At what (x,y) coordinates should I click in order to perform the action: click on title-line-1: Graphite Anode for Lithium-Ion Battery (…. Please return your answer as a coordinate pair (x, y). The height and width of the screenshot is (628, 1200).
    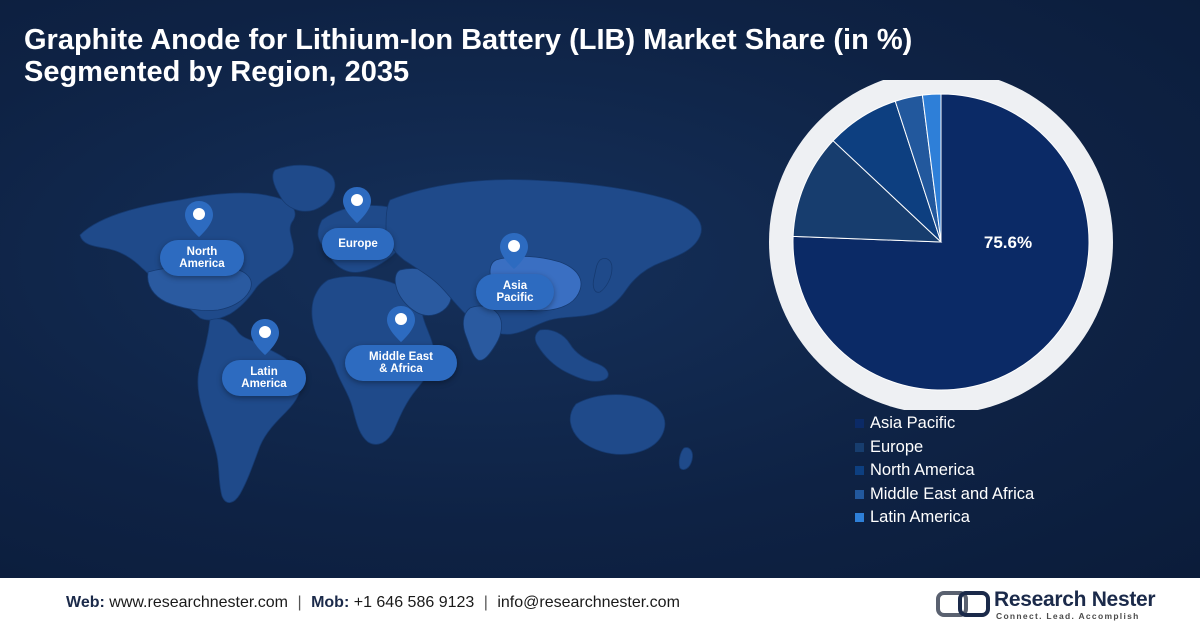
    Looking at the image, I should click on (468, 40).